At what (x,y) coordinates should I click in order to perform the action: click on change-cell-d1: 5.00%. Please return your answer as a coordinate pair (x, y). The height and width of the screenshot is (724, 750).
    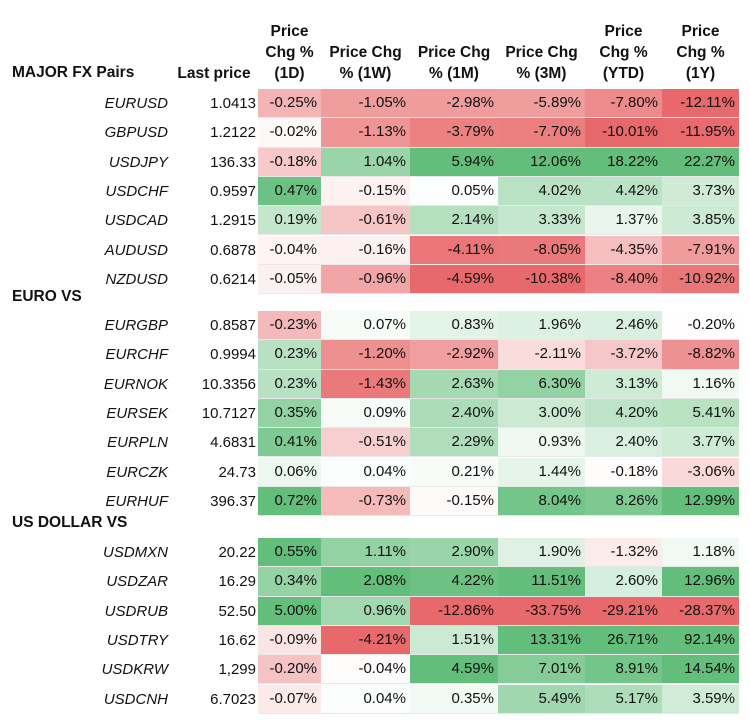
    Looking at the image, I should click on (289, 611).